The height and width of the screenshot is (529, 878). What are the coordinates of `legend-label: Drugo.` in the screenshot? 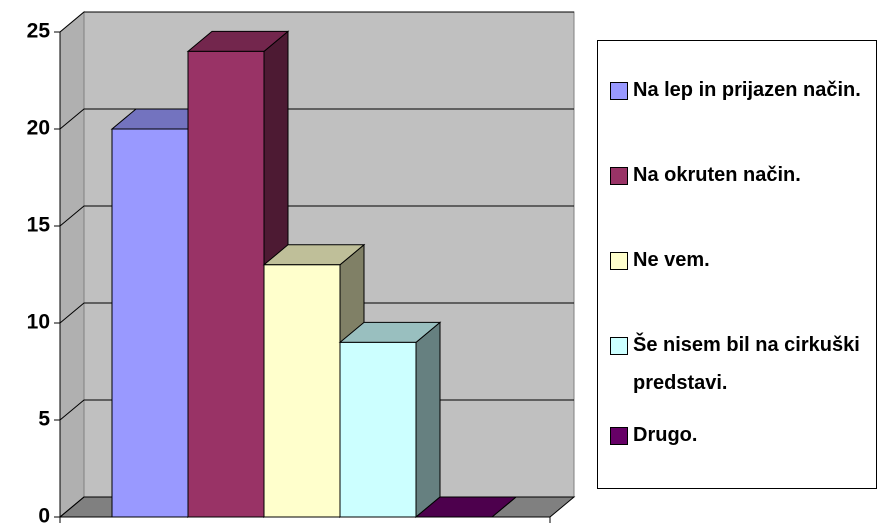 It's located at (665, 435).